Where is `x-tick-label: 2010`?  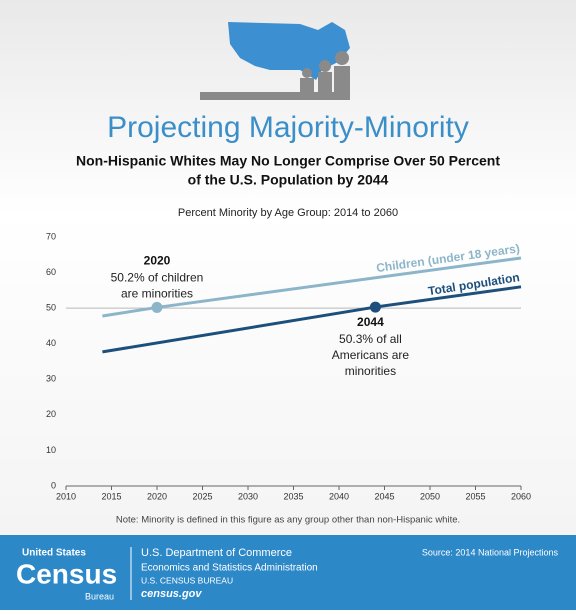 x-tick-label: 2010 is located at coordinates (66, 496).